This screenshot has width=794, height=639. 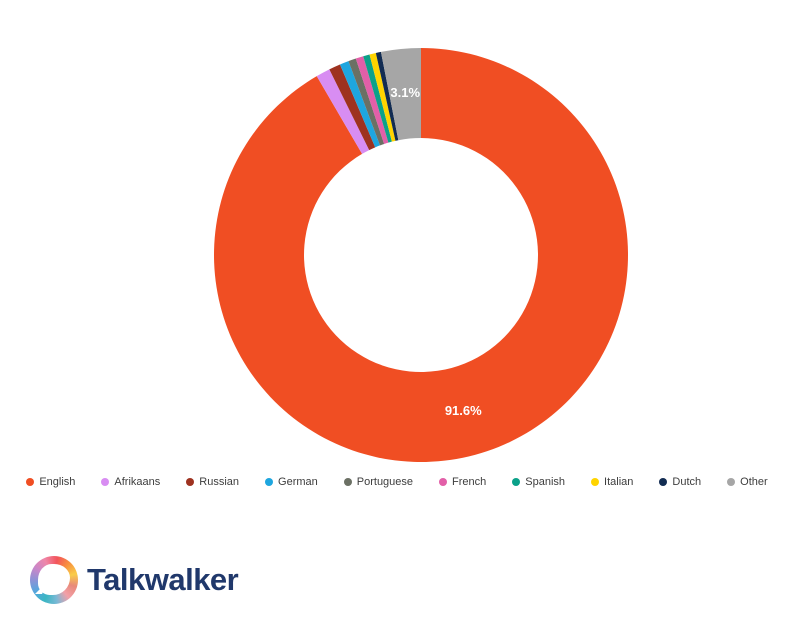 What do you see at coordinates (385, 482) in the screenshot?
I see `legend-label: Portuguese` at bounding box center [385, 482].